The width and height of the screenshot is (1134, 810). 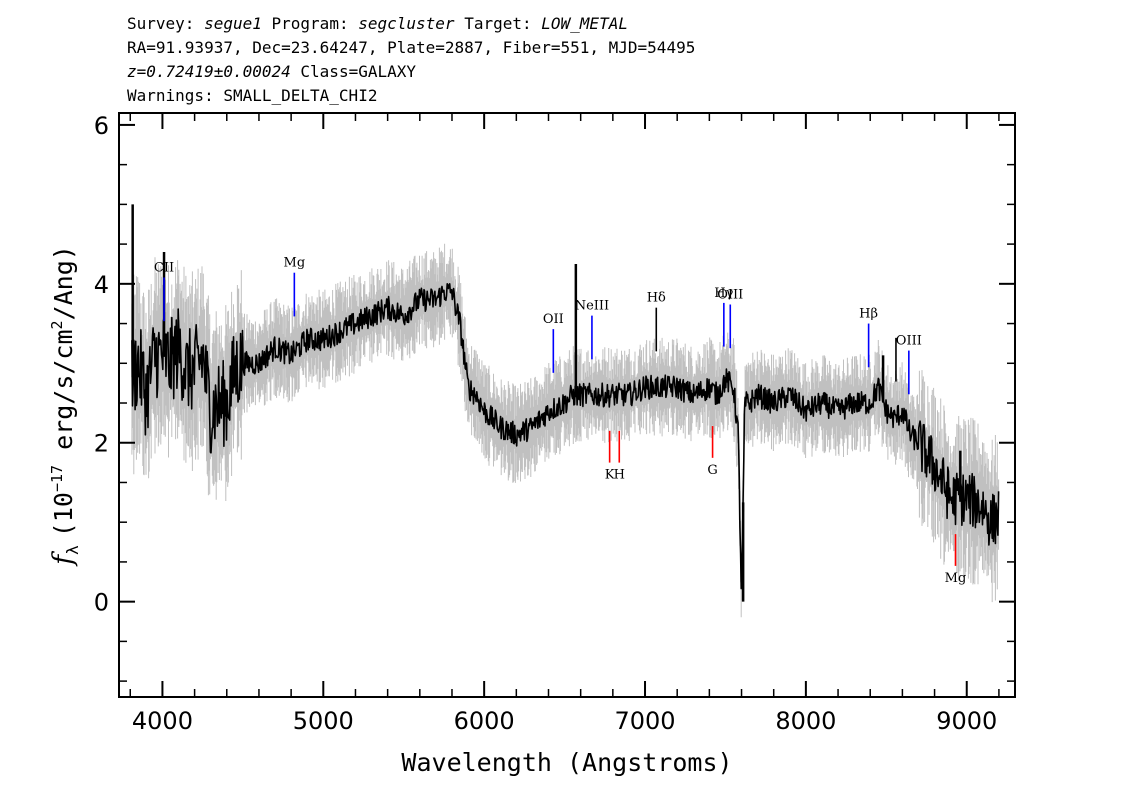 I want to click on y-tick-label: 4, so click(x=101, y=285).